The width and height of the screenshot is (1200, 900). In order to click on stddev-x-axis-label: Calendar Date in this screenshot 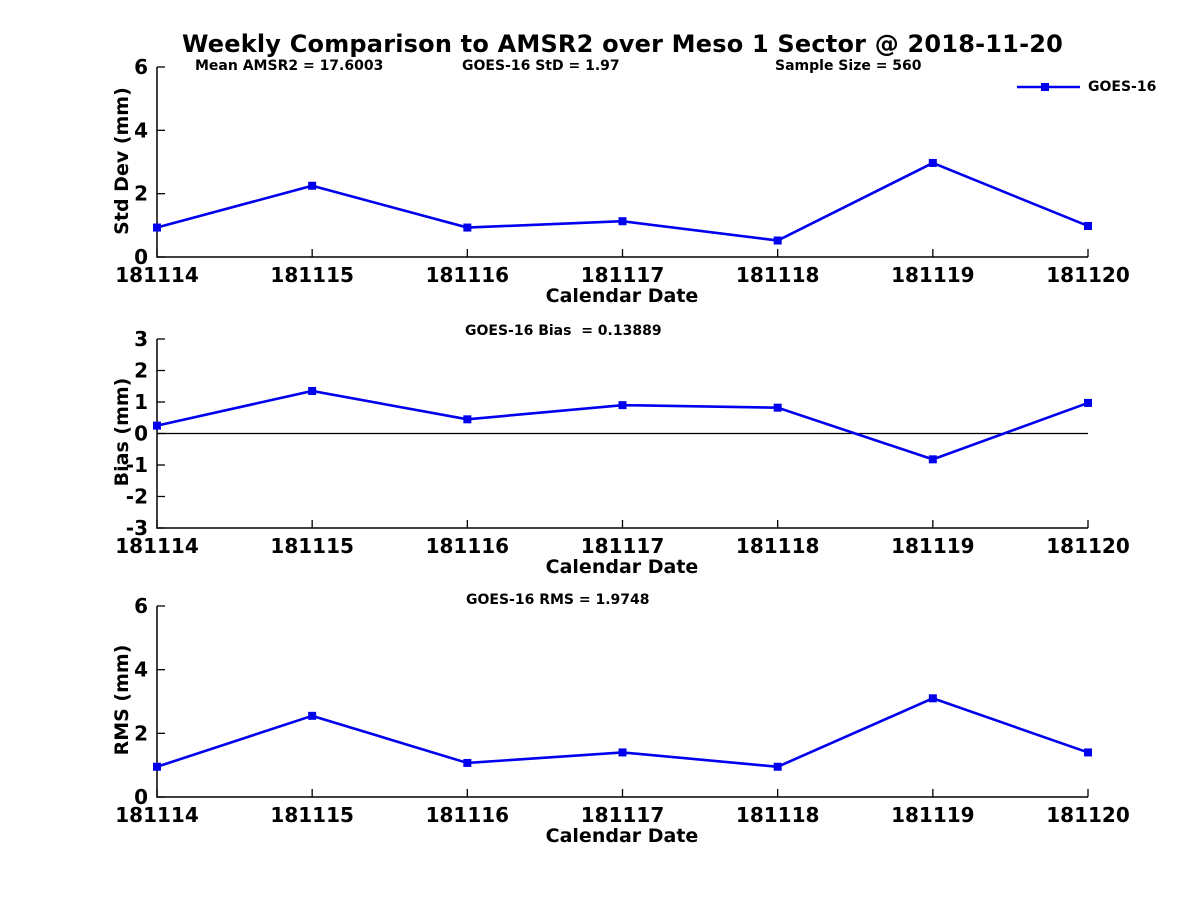, I will do `click(622, 296)`.